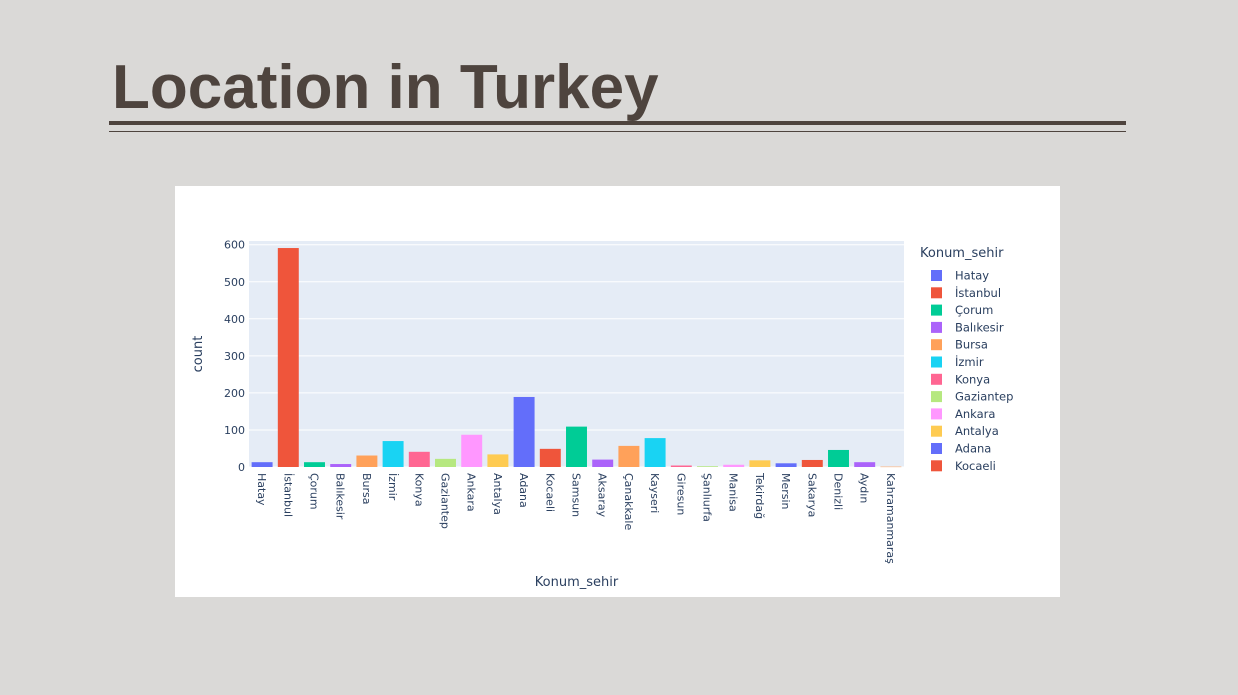 This screenshot has height=695, width=1238. What do you see at coordinates (385, 87) in the screenshot?
I see `slide-title: Location in Turkey` at bounding box center [385, 87].